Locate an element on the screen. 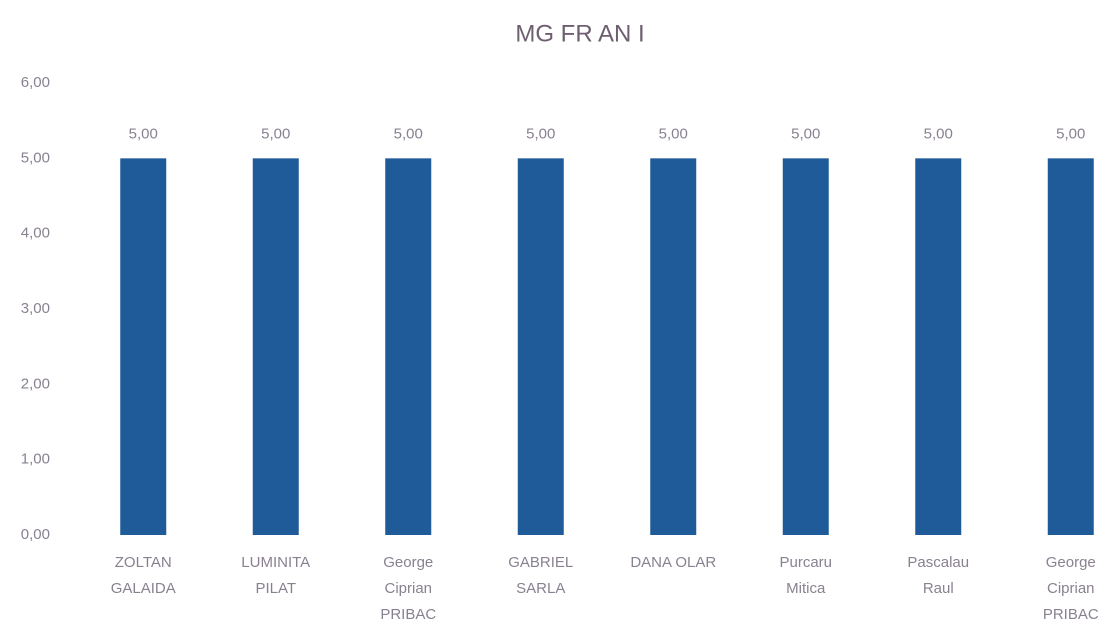 This screenshot has height=630, width=1110. y-tick-label: 2,00 is located at coordinates (35, 383).